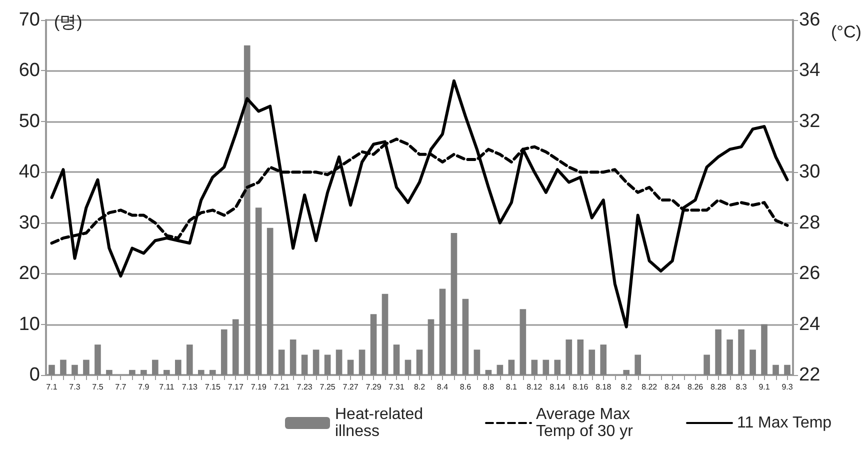 This screenshot has width=868, height=449. What do you see at coordinates (512, 387) in the screenshot?
I see `x-tick-label: 8.1` at bounding box center [512, 387].